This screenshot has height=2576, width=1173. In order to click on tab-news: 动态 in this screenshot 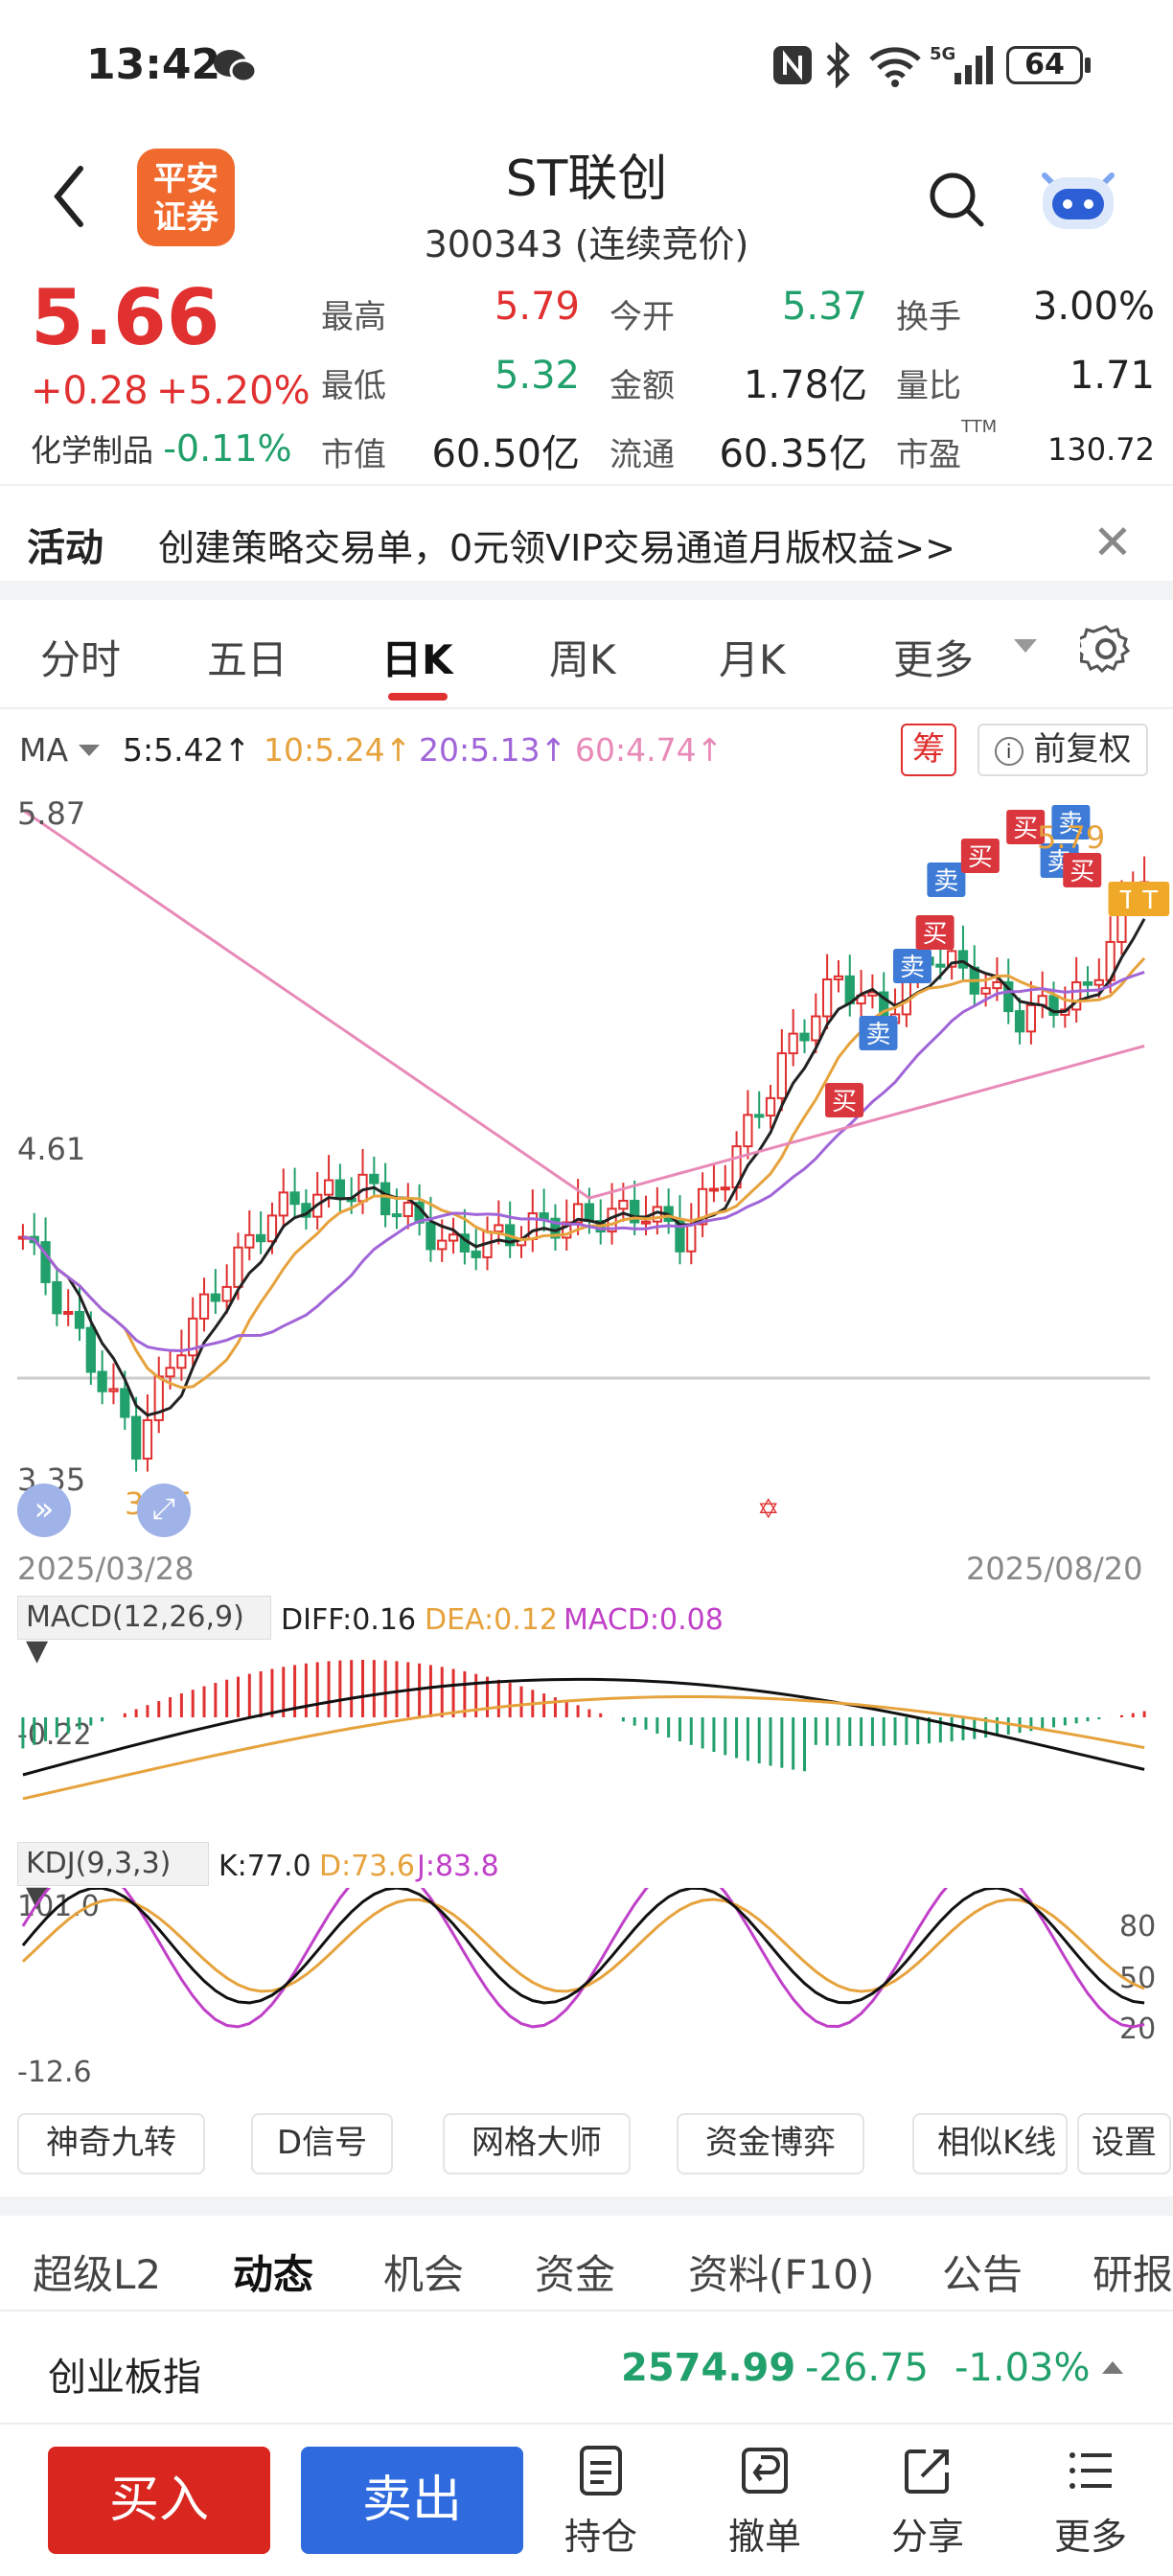, I will do `click(273, 2274)`.